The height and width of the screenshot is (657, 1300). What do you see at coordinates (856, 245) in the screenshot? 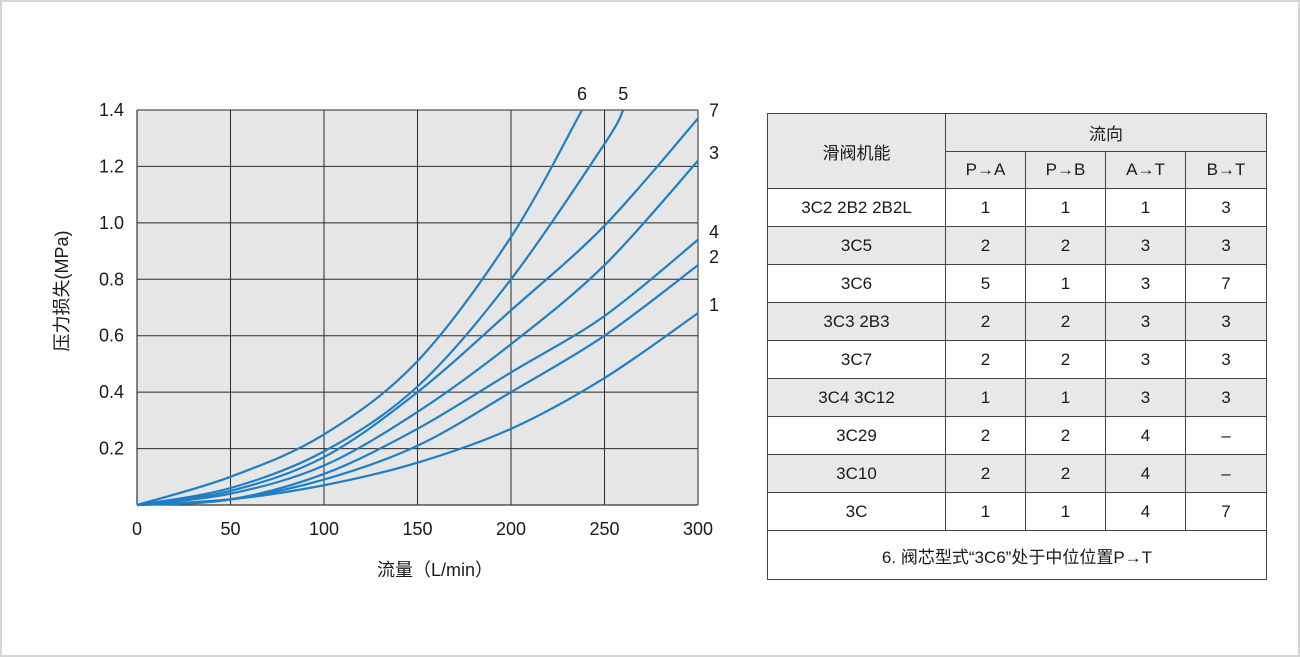
I see `spool-function-cell: 3C5` at bounding box center [856, 245].